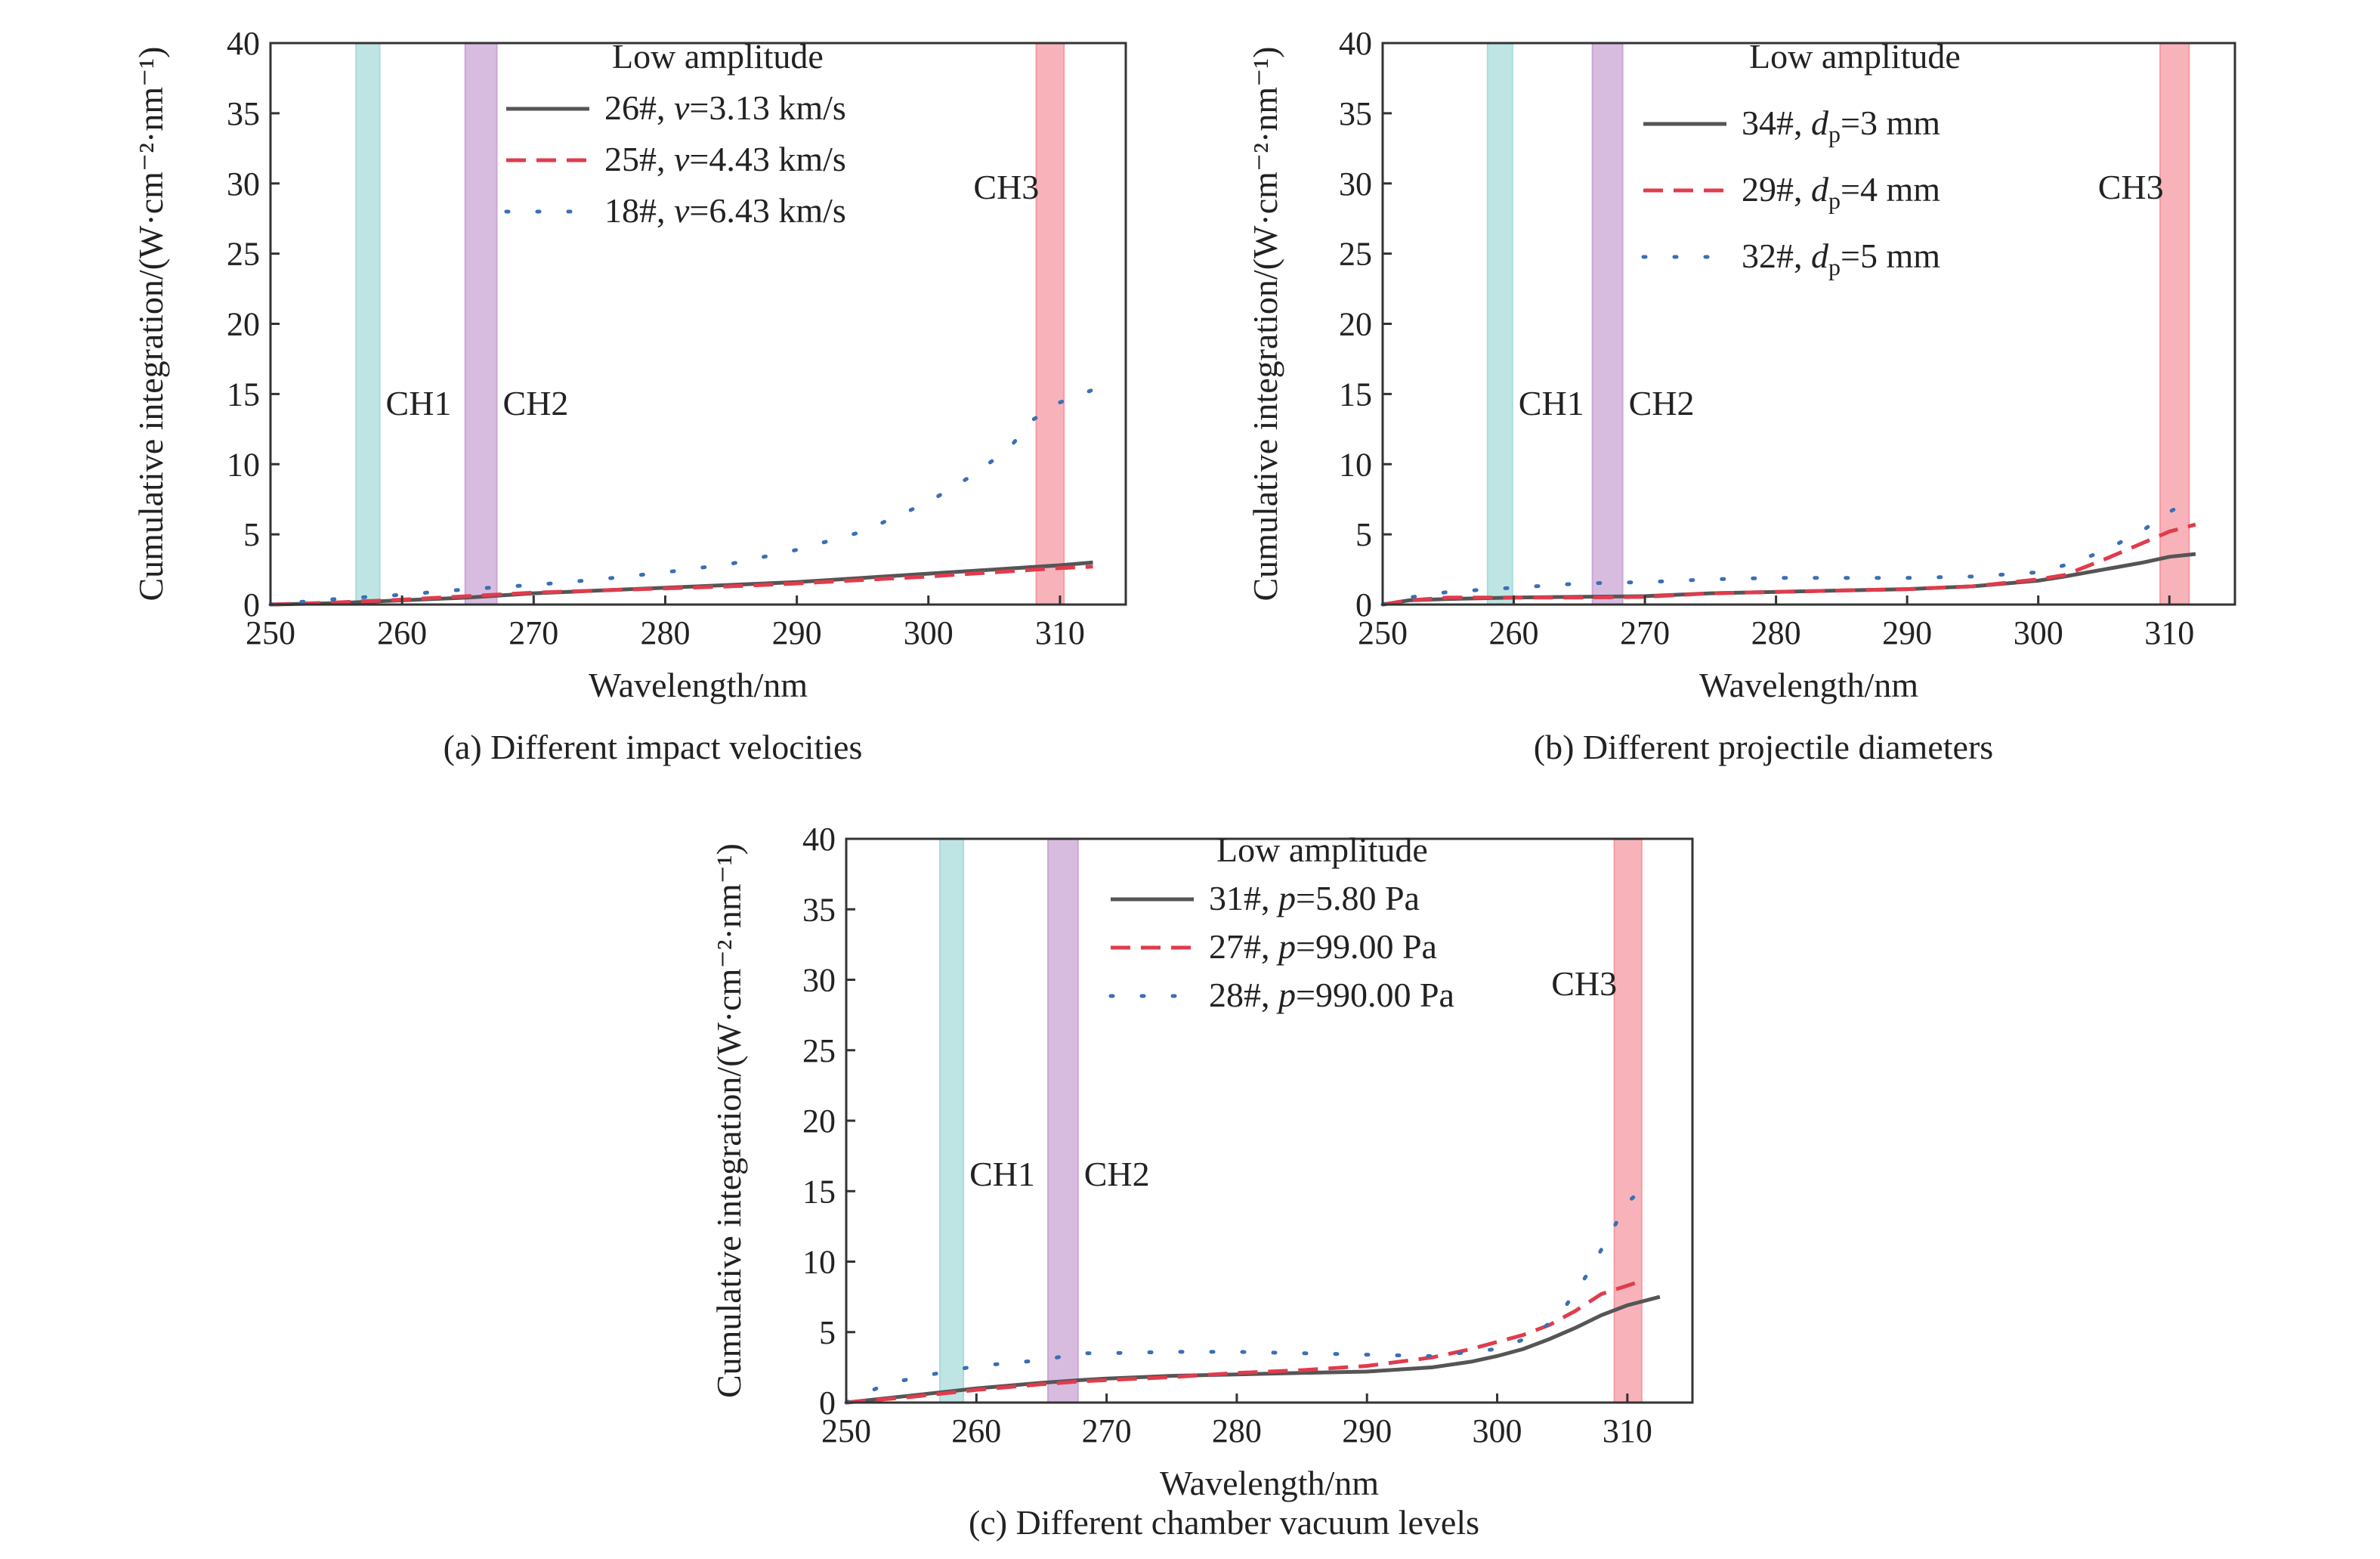 The image size is (2380, 1559). I want to click on legend-entry: 31#, p=5.80 Pa, so click(1314, 898).